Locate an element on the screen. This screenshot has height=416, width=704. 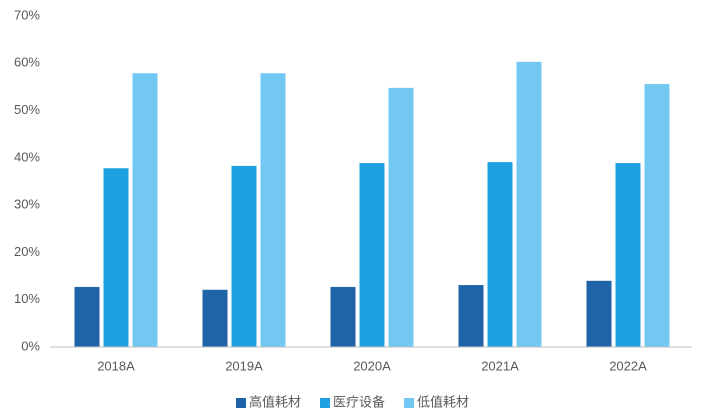
legend-label: 高值耗材 is located at coordinates (275, 401).